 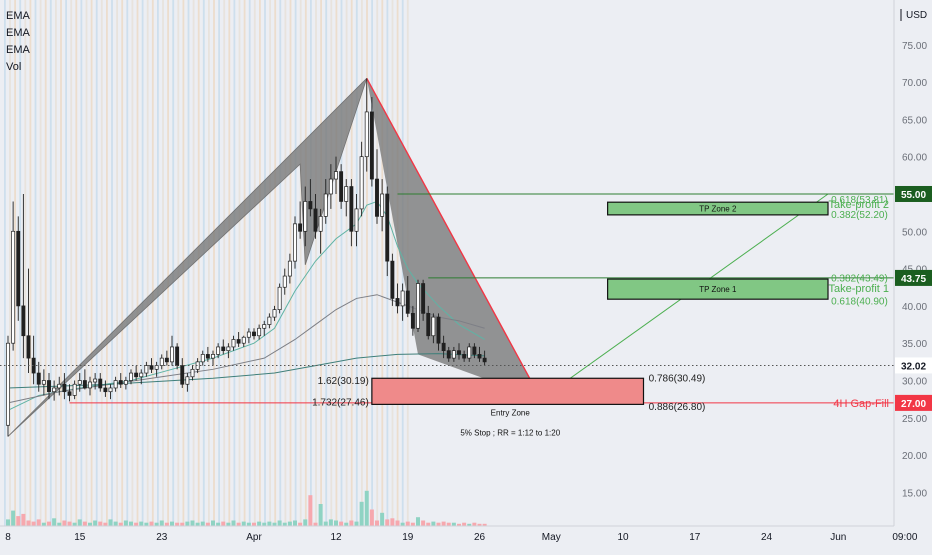 I want to click on zone-label: TP Zone 2, so click(x=718, y=209).